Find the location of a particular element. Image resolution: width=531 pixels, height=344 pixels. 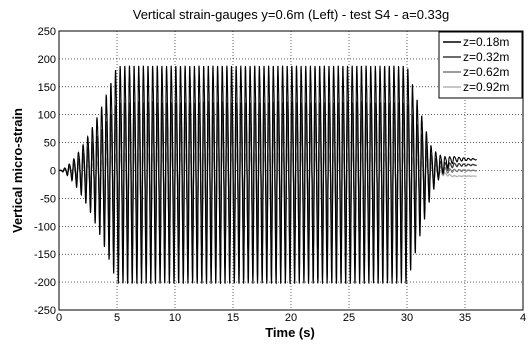

x-tick-label: 5 is located at coordinates (117, 318).